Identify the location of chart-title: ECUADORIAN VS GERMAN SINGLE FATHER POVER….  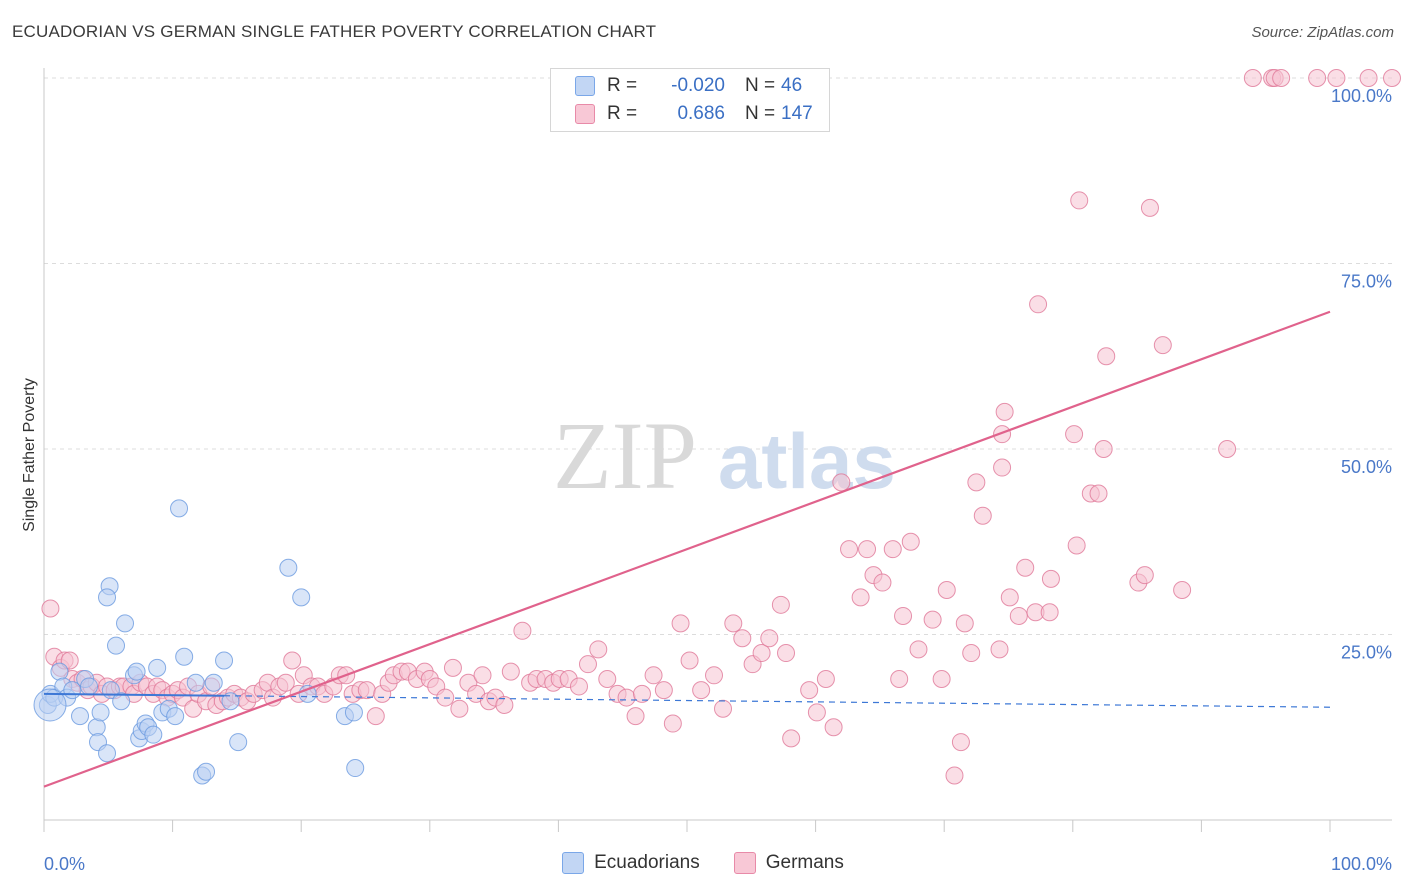
(334, 31).